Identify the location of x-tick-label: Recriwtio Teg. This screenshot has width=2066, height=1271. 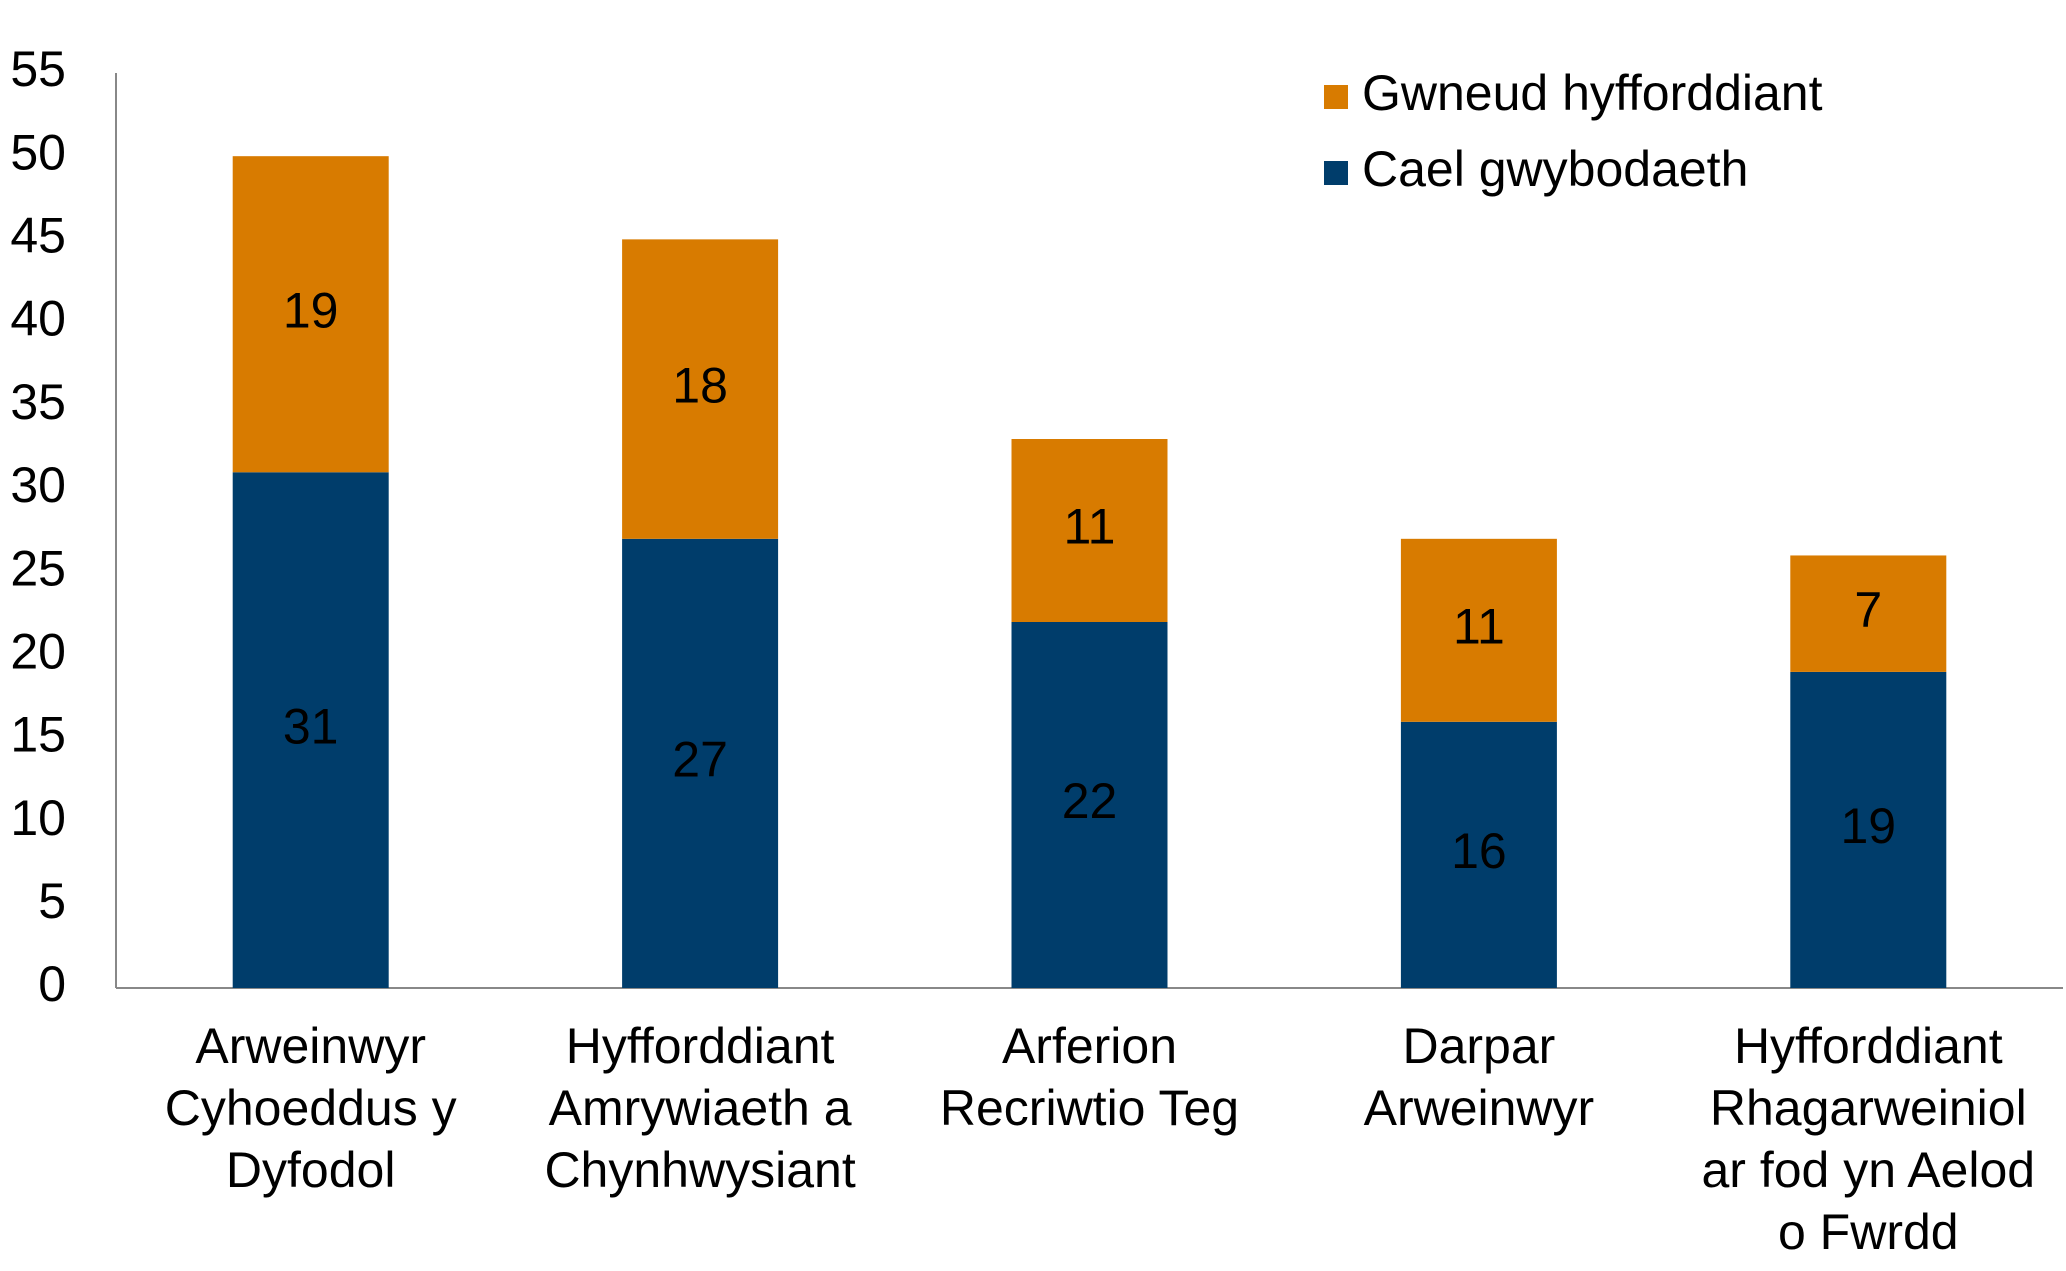
(1089, 1108).